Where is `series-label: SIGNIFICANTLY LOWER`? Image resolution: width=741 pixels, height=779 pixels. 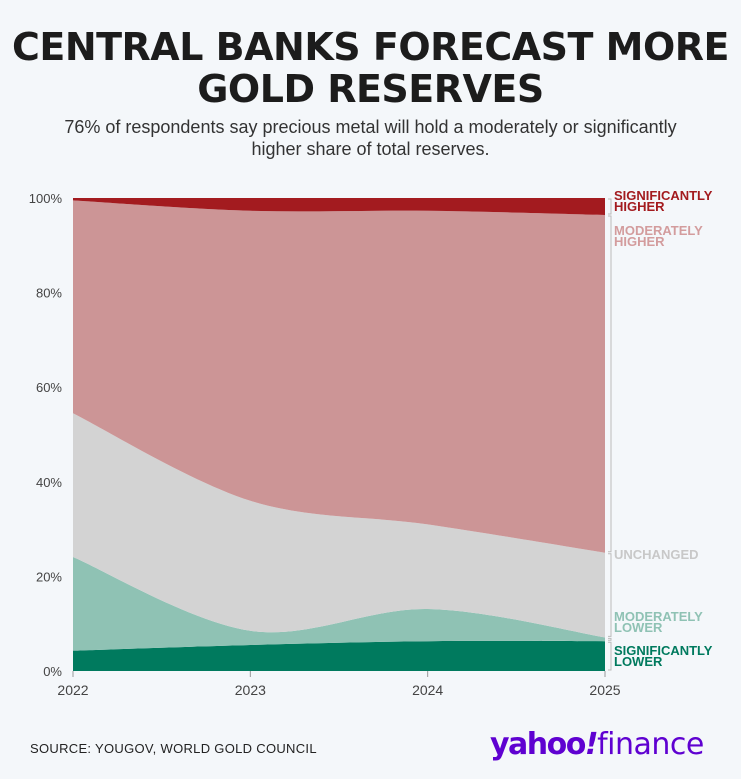
series-label: SIGNIFICANTLY LOWER is located at coordinates (663, 656).